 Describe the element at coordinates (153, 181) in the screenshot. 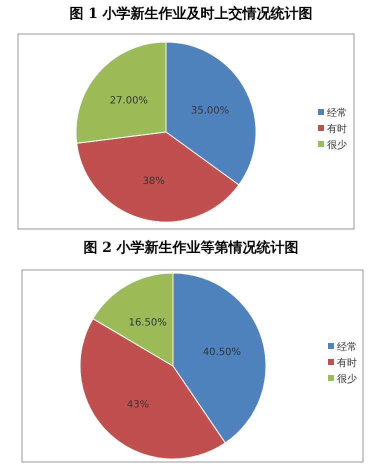

I see `data-label: 38%` at that location.